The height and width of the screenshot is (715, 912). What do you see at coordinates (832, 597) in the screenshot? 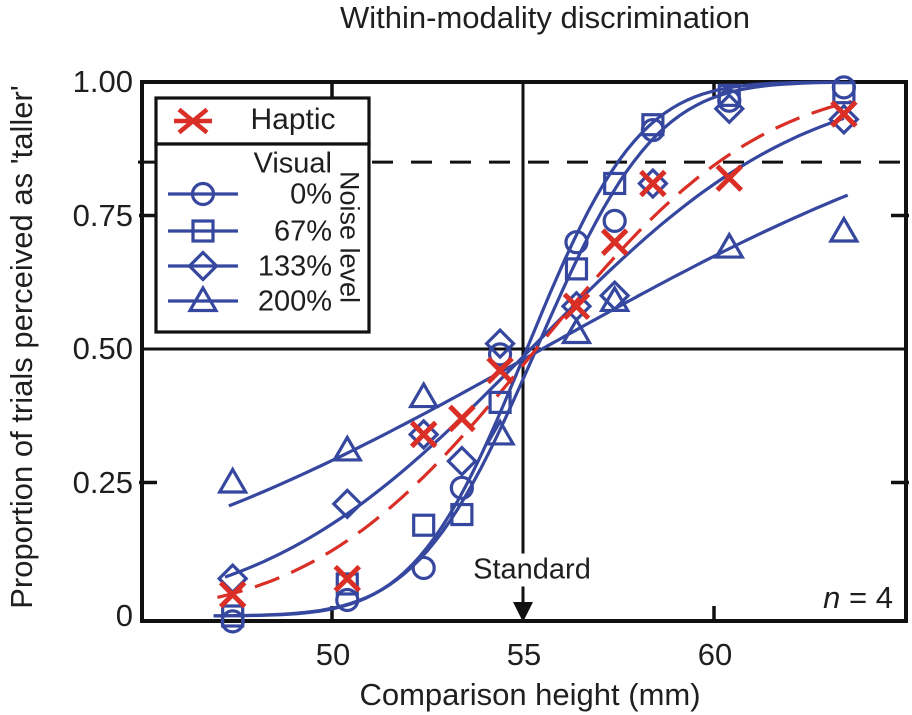
I see `n-annotation-variable: n` at bounding box center [832, 597].